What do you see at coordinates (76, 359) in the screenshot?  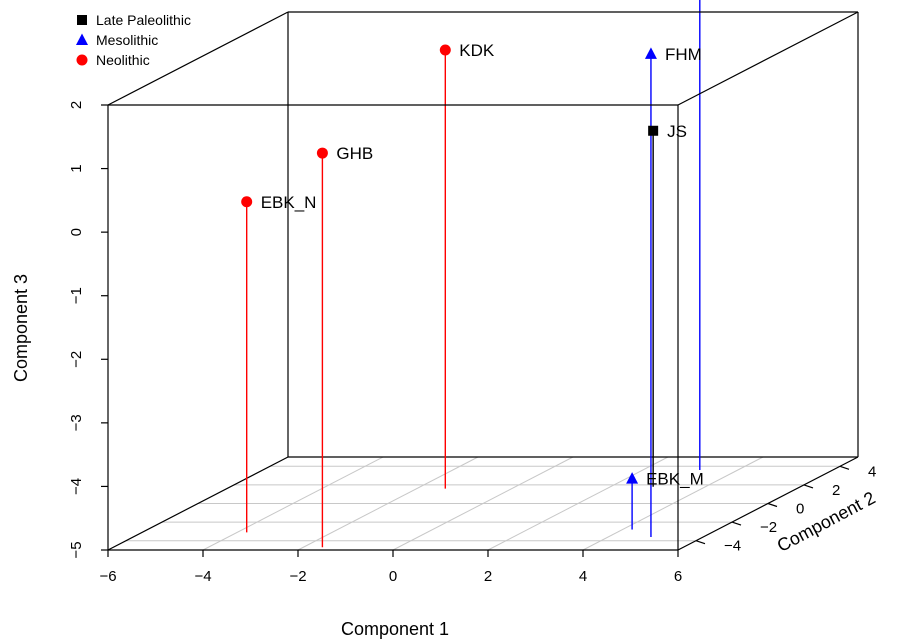 I see `z-tick-label: −2` at bounding box center [76, 359].